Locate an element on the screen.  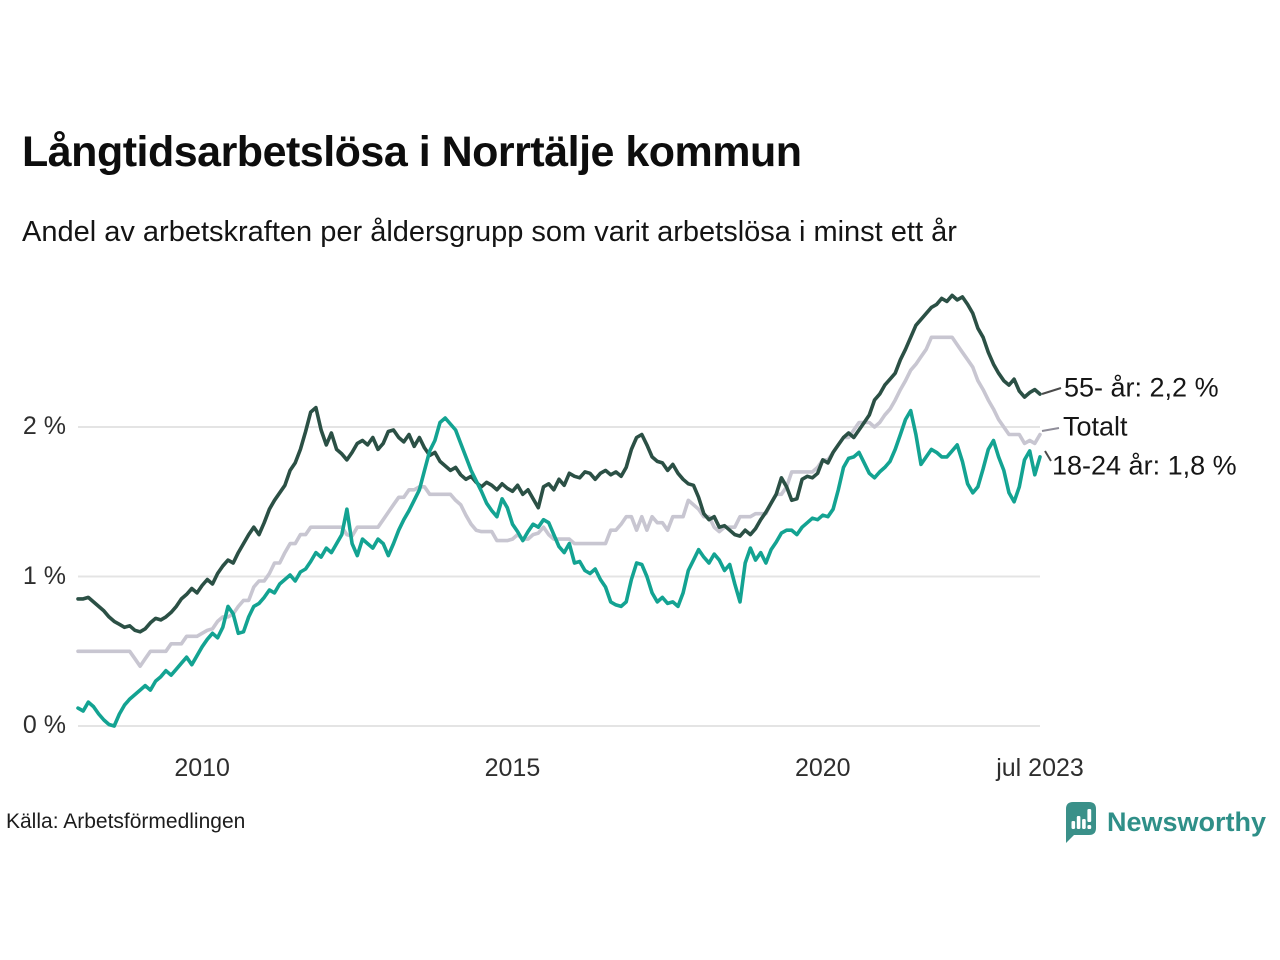
x-axis-label-jul2023: jul 2023 is located at coordinates (1040, 768).